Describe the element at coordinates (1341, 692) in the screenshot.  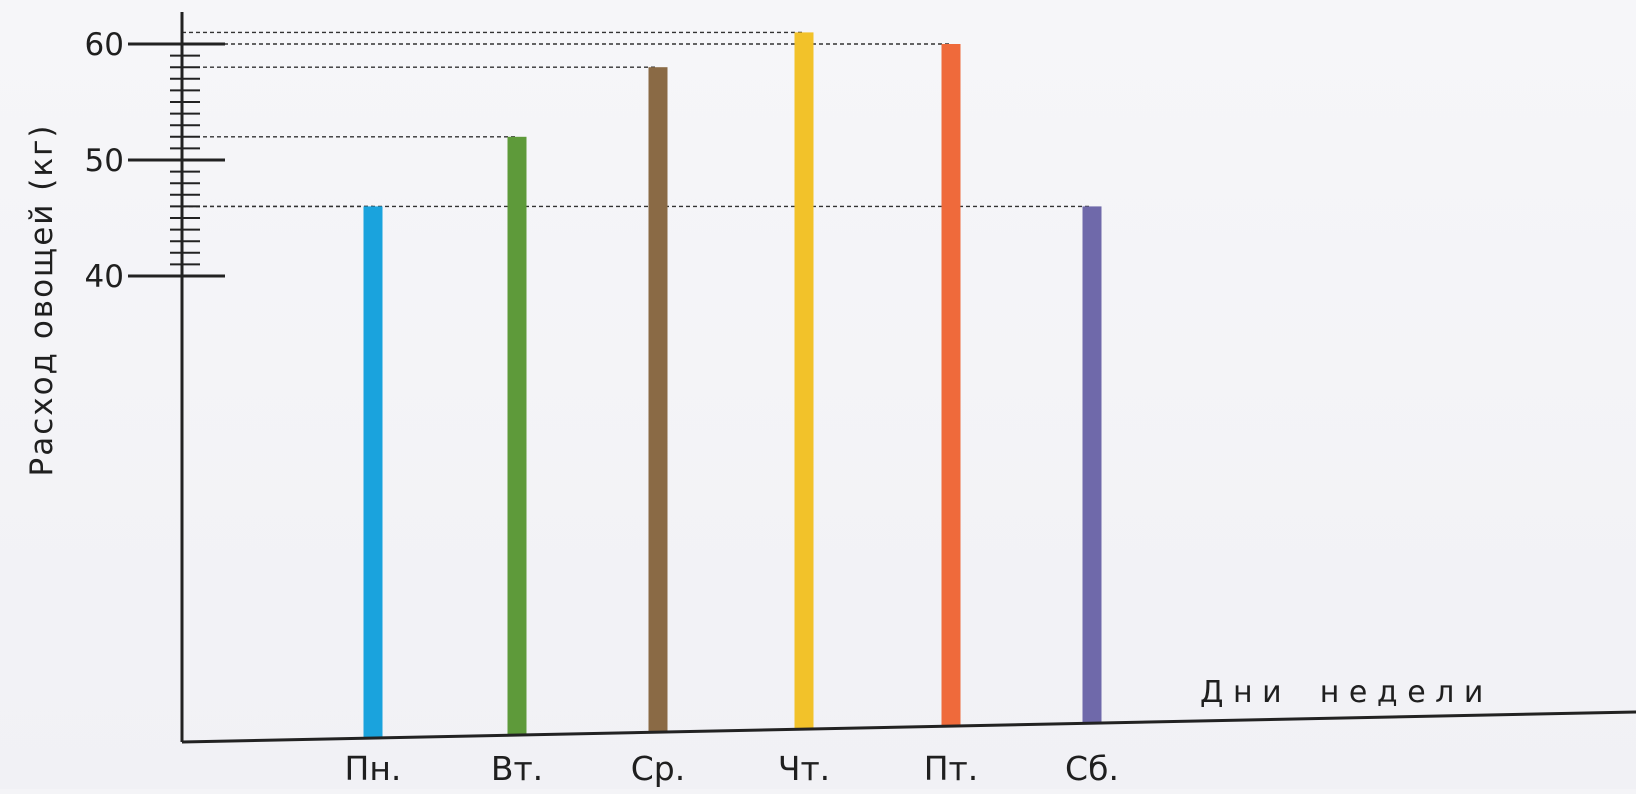
I see `x-axis-label: Д н и н е д е л и` at that location.